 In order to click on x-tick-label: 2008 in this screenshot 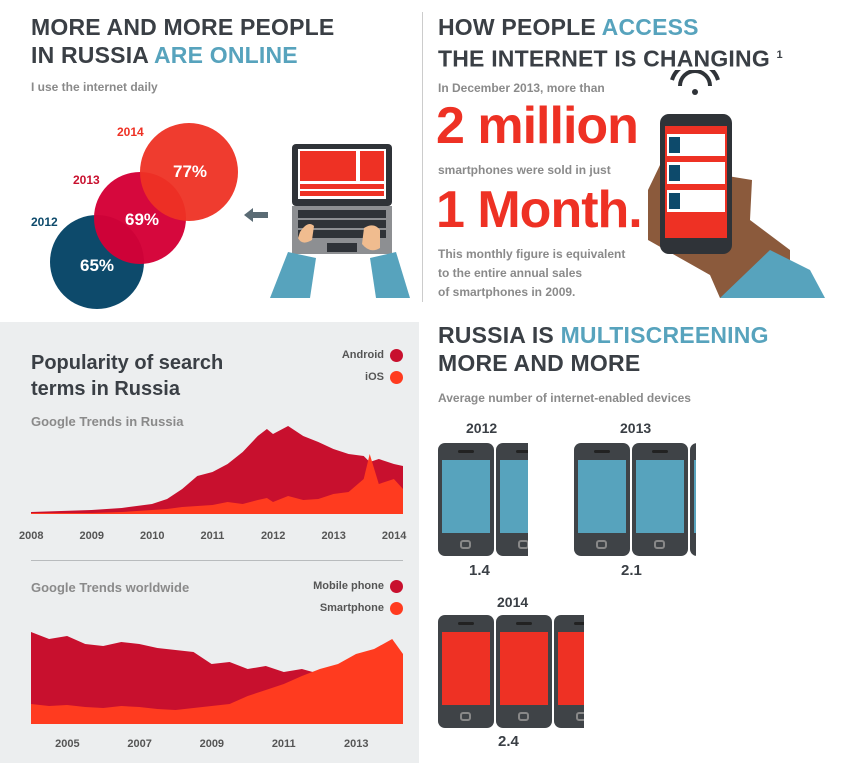, I will do `click(31, 536)`.